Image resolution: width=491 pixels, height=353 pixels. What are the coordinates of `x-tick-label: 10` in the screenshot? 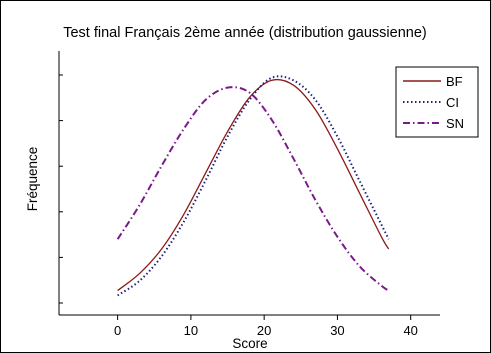 It's located at (191, 330).